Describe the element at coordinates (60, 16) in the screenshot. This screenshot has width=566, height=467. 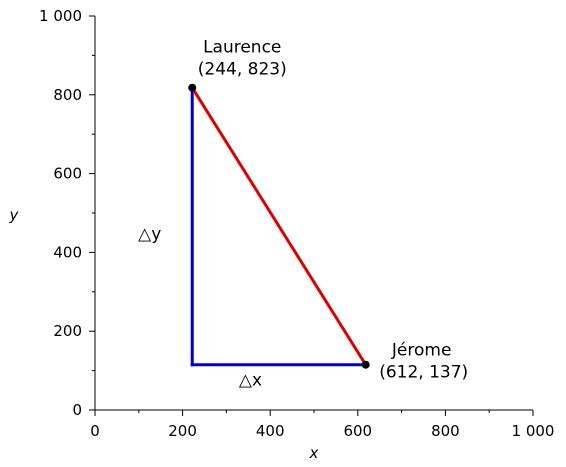
I see `y-tick-label: 1 000` at that location.